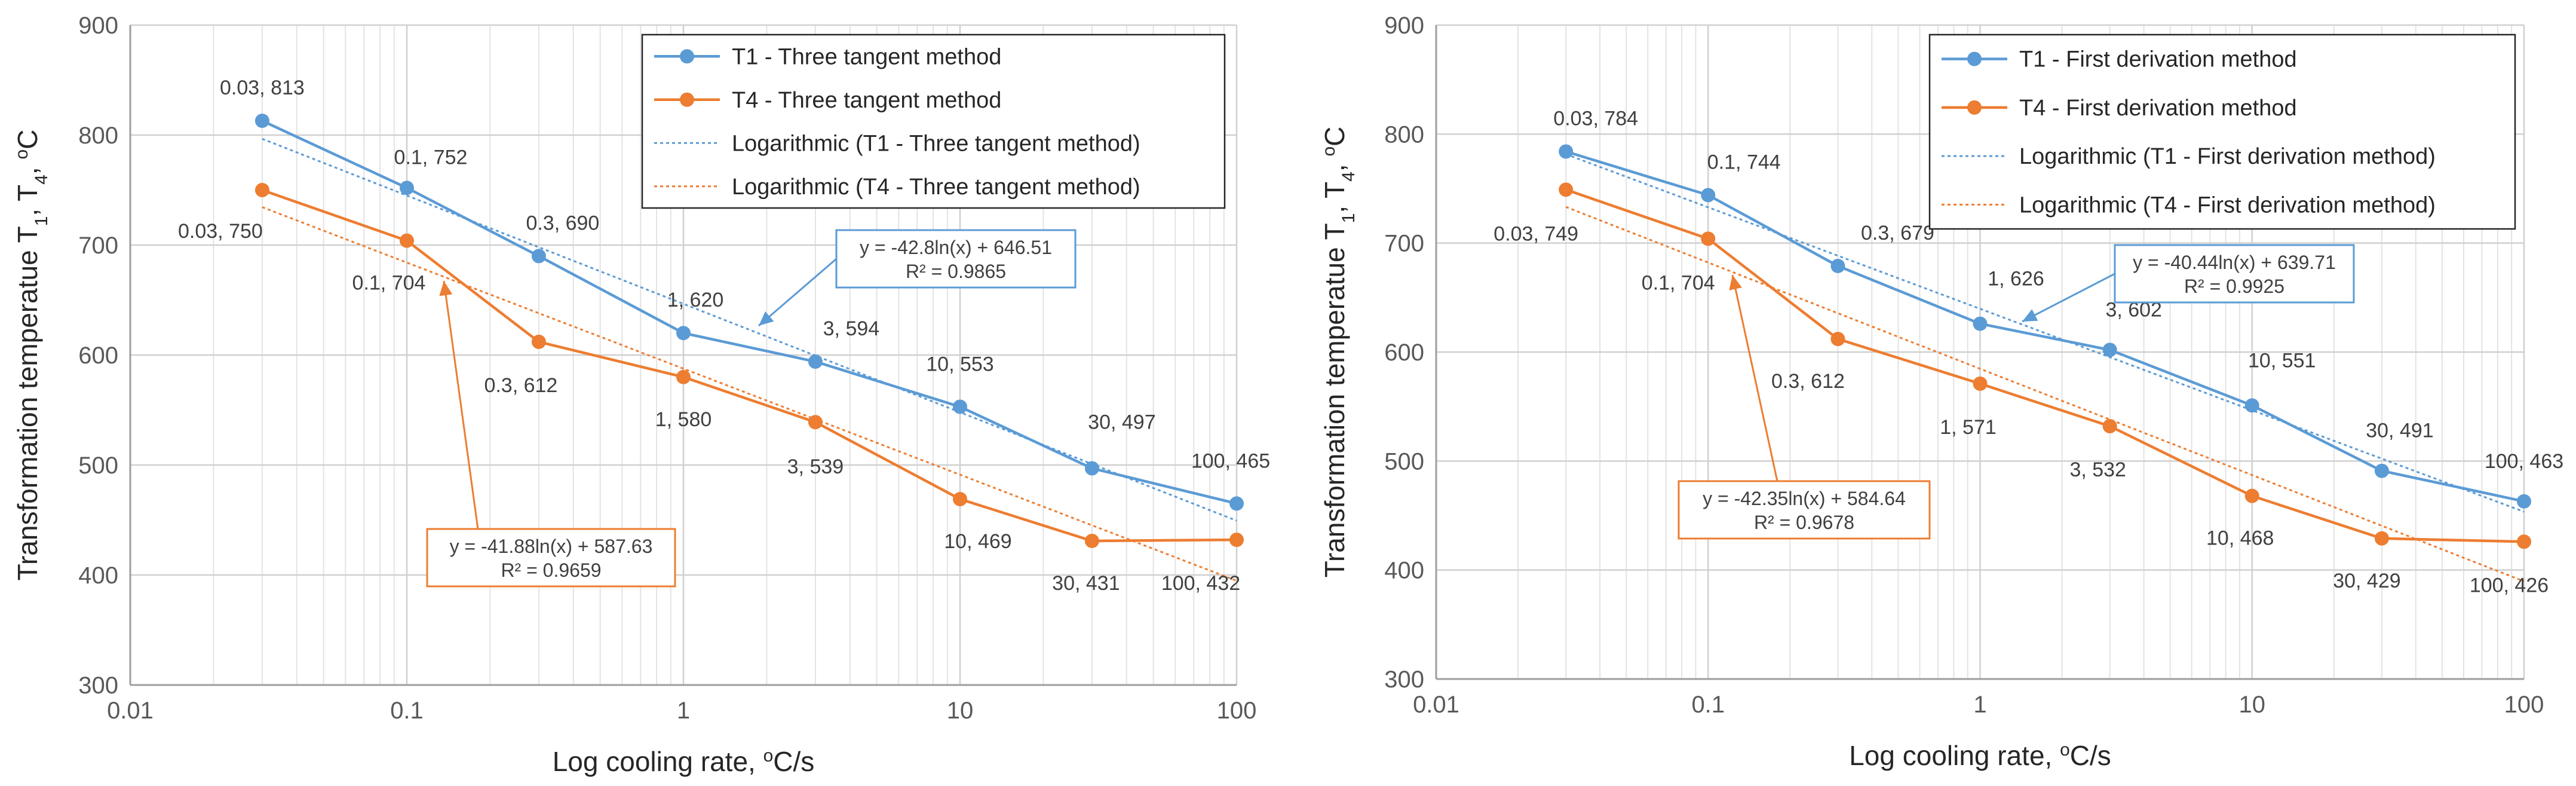  I want to click on data-label: 3, 539, so click(815, 466).